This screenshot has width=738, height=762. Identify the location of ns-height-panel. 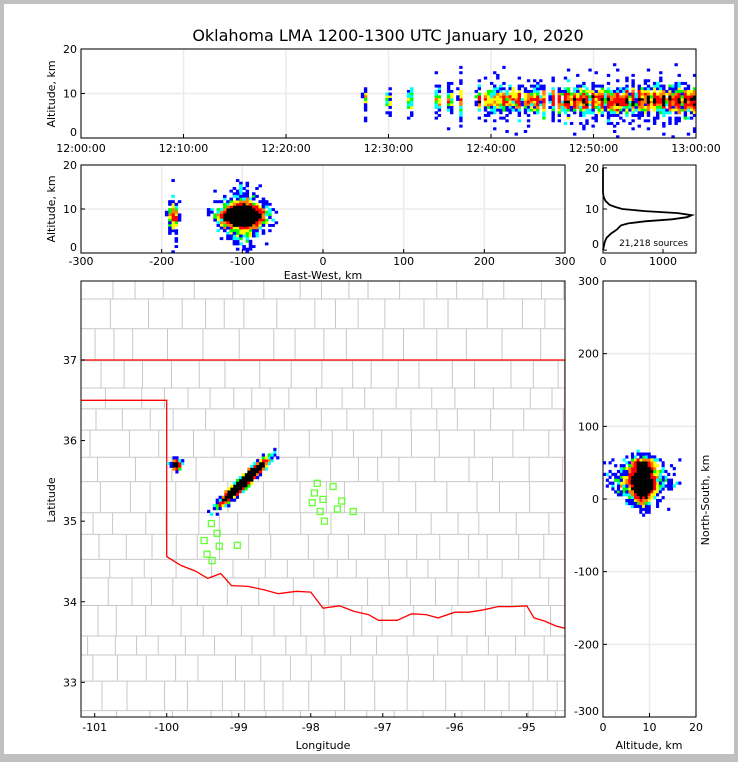
(649, 499).